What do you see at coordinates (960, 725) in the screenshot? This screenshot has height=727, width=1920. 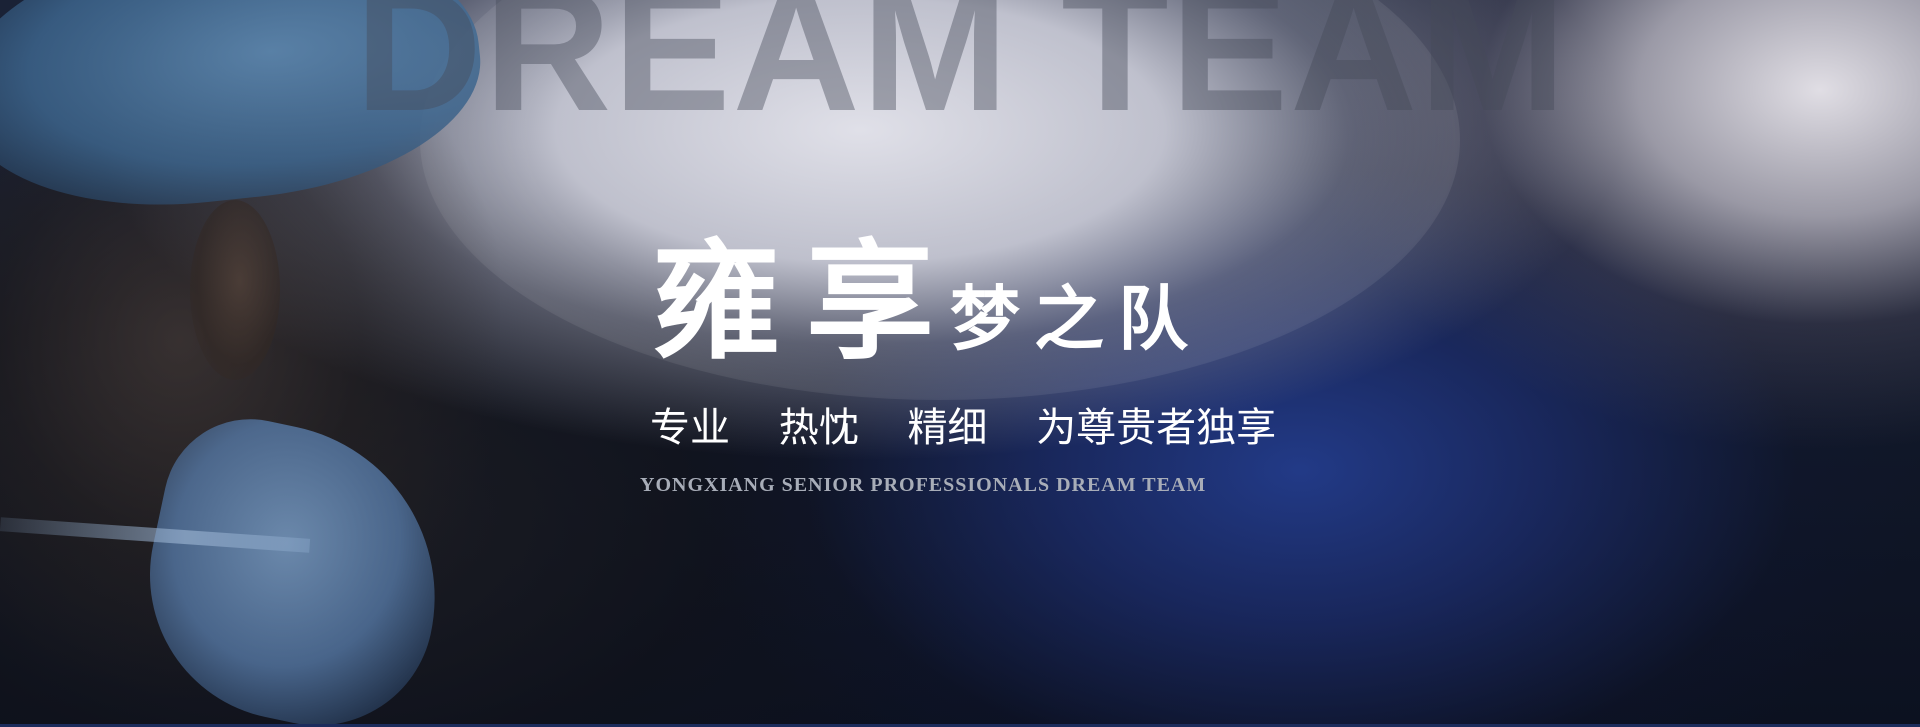 I see `bottom-divider` at bounding box center [960, 725].